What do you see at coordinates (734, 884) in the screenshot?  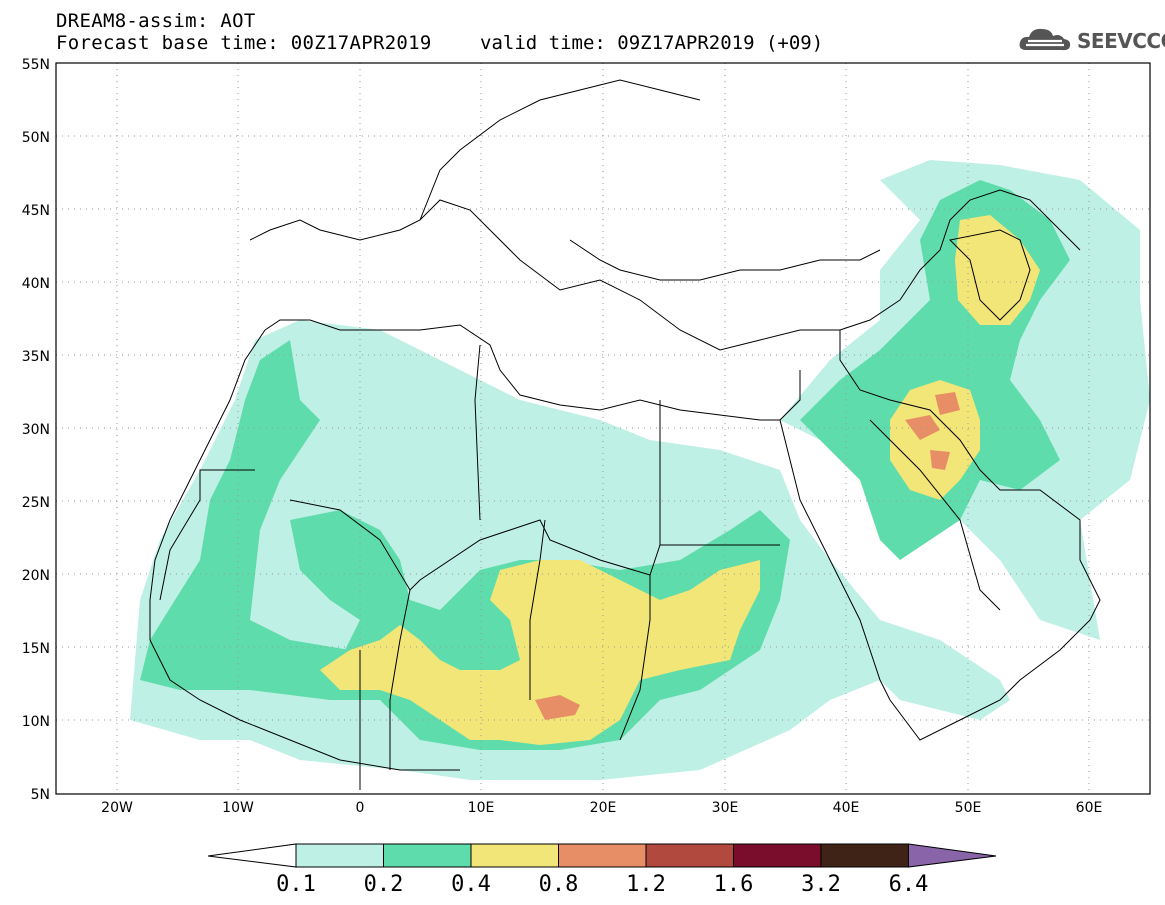 I see `colorbar-label: 1.6` at bounding box center [734, 884].